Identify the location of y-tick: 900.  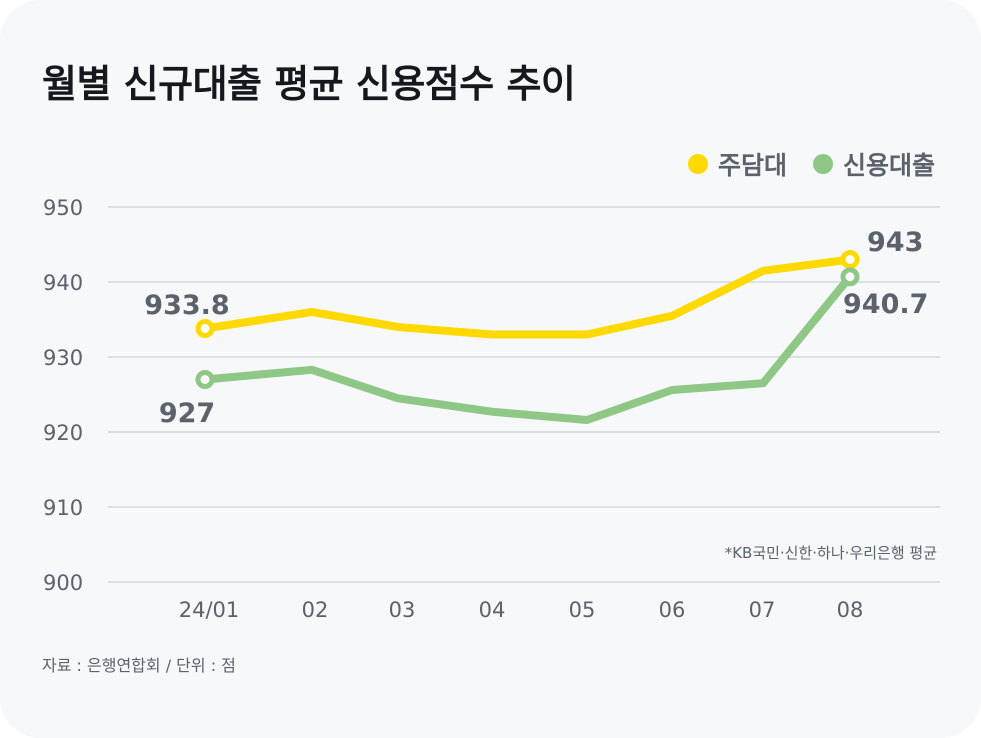
(63, 583).